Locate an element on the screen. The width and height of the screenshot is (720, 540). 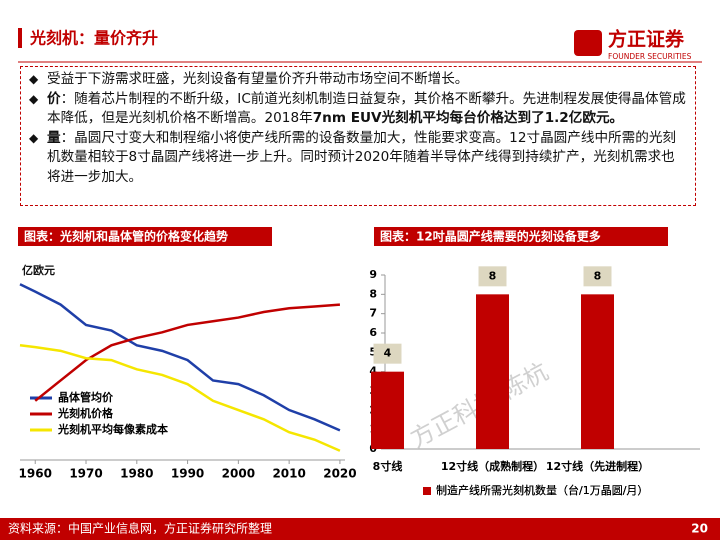
x-tick-label: 1960 is located at coordinates (35, 474).